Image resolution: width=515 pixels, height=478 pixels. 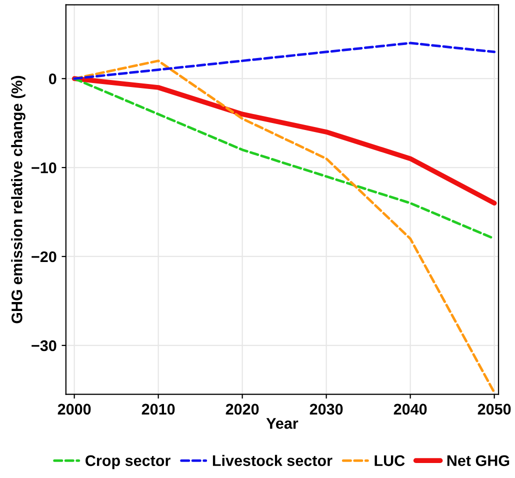 What do you see at coordinates (44, 256) in the screenshot?
I see `y-tick-label: −20` at bounding box center [44, 256].